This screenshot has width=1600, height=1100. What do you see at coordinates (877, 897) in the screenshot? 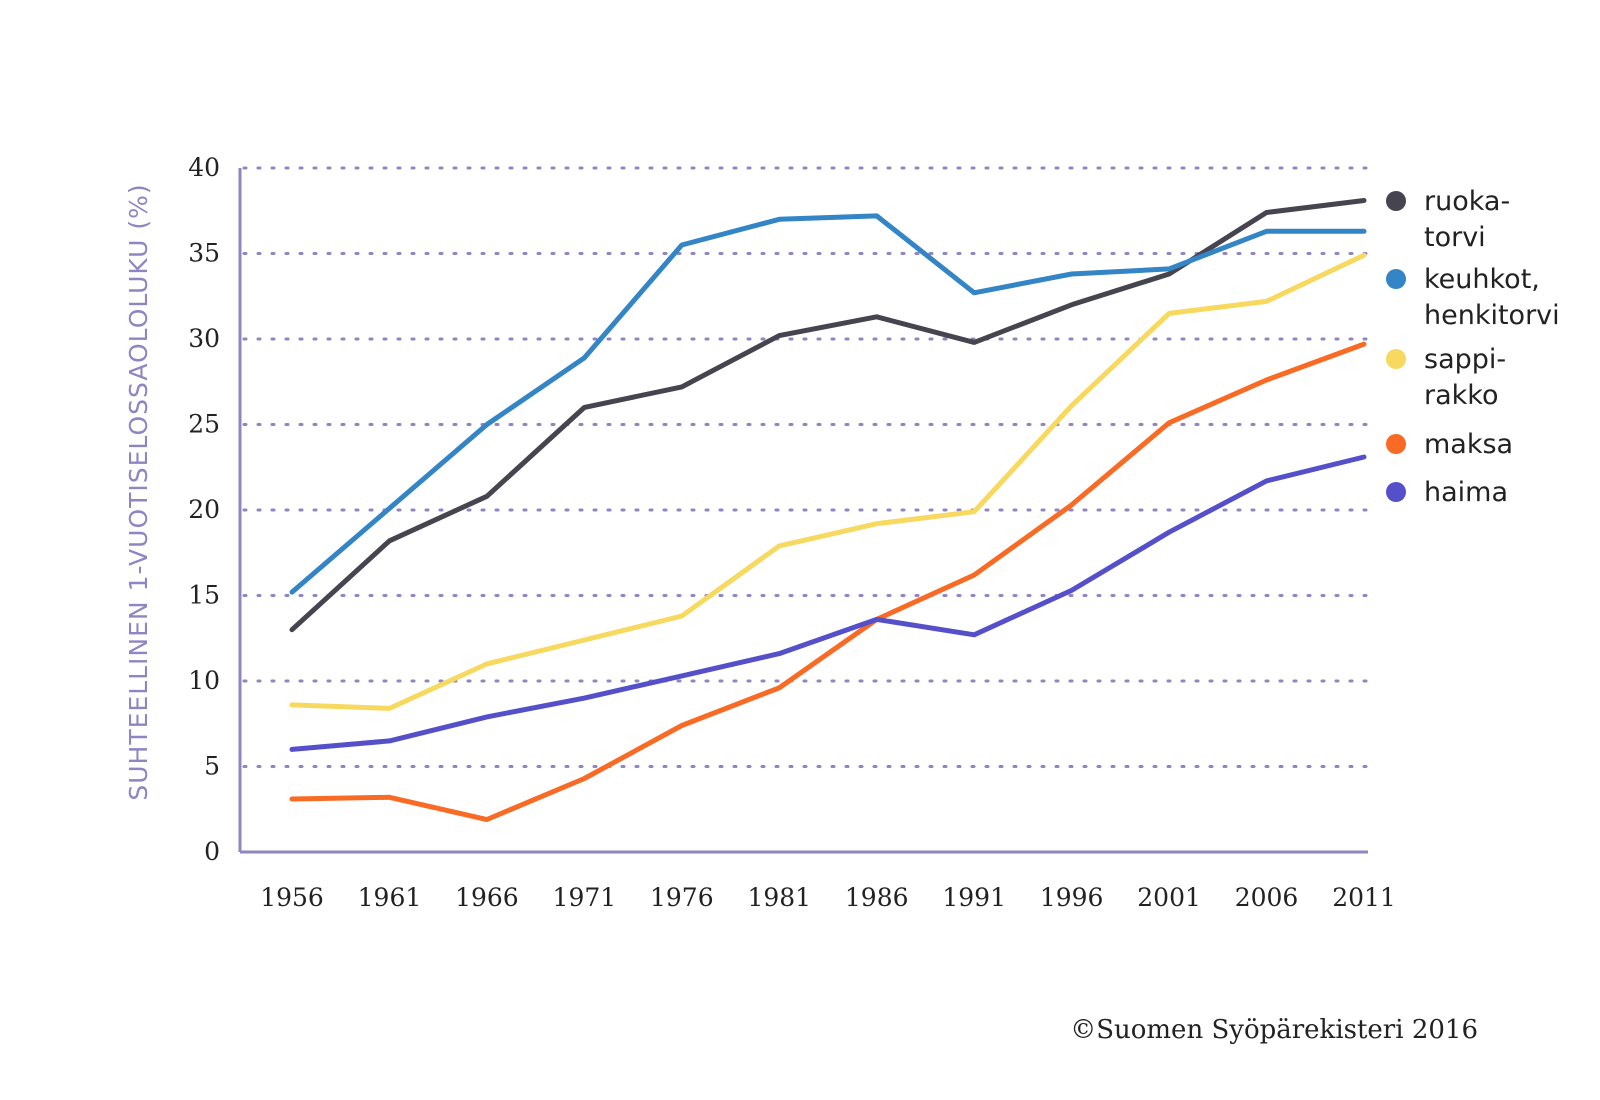
I see `x-tick-label: 1986` at bounding box center [877, 897].